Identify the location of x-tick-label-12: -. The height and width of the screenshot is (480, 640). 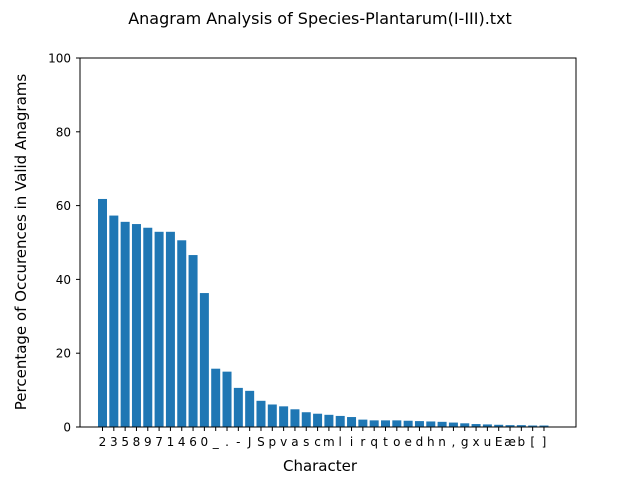
(238, 442).